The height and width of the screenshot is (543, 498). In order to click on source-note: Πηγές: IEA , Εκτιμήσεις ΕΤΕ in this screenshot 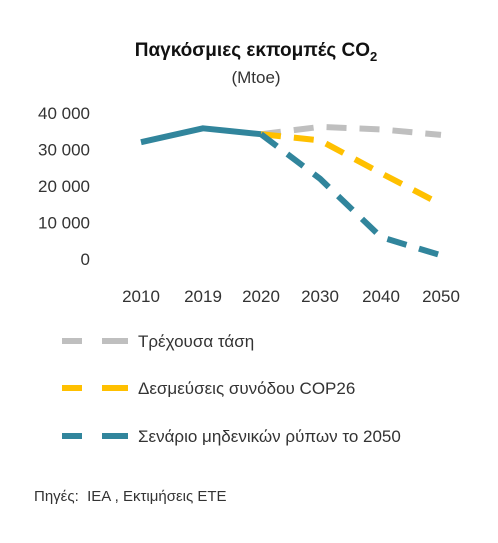, I will do `click(130, 496)`.